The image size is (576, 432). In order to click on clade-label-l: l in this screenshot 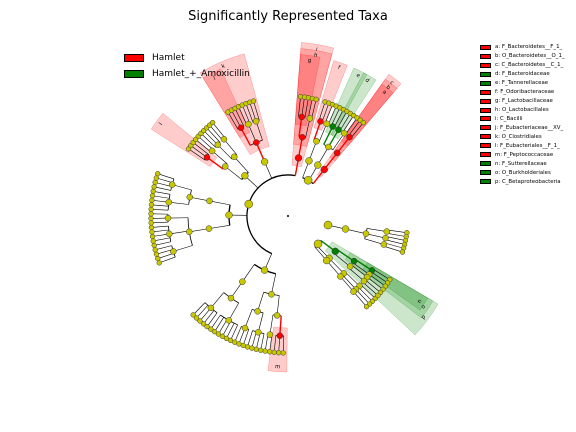, I will do `click(161, 123)`.